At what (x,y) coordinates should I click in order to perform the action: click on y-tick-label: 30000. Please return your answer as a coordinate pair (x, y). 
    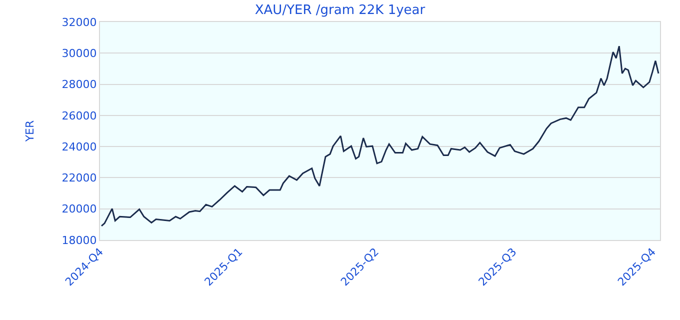
    Looking at the image, I should click on (79, 53).